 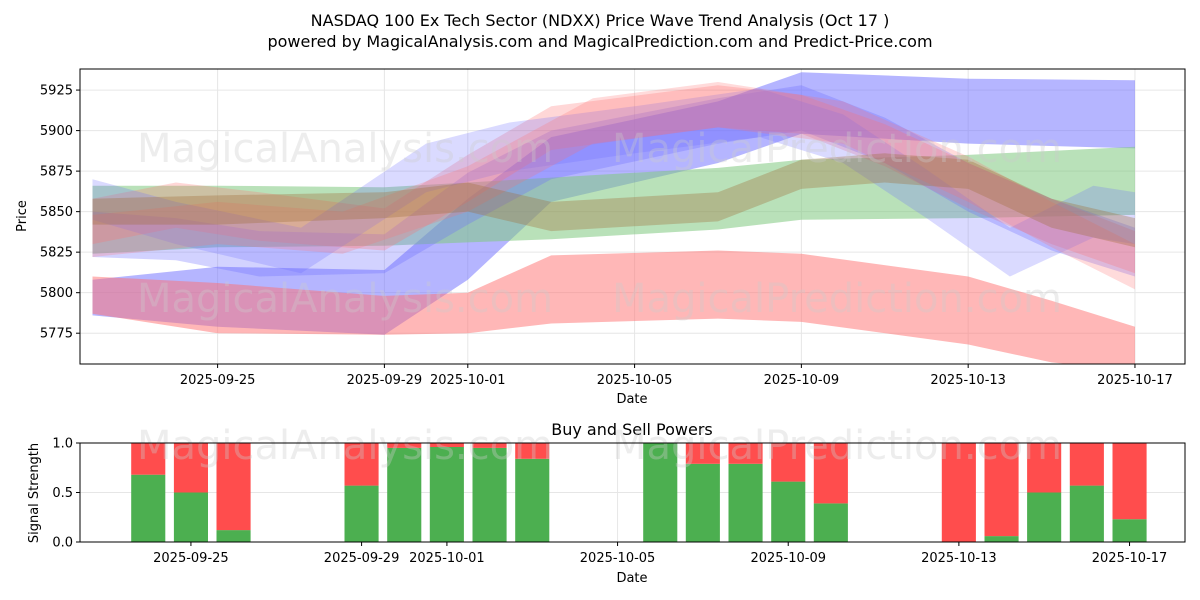 I want to click on price-xtick-label: 2025-10-09, so click(x=802, y=380).